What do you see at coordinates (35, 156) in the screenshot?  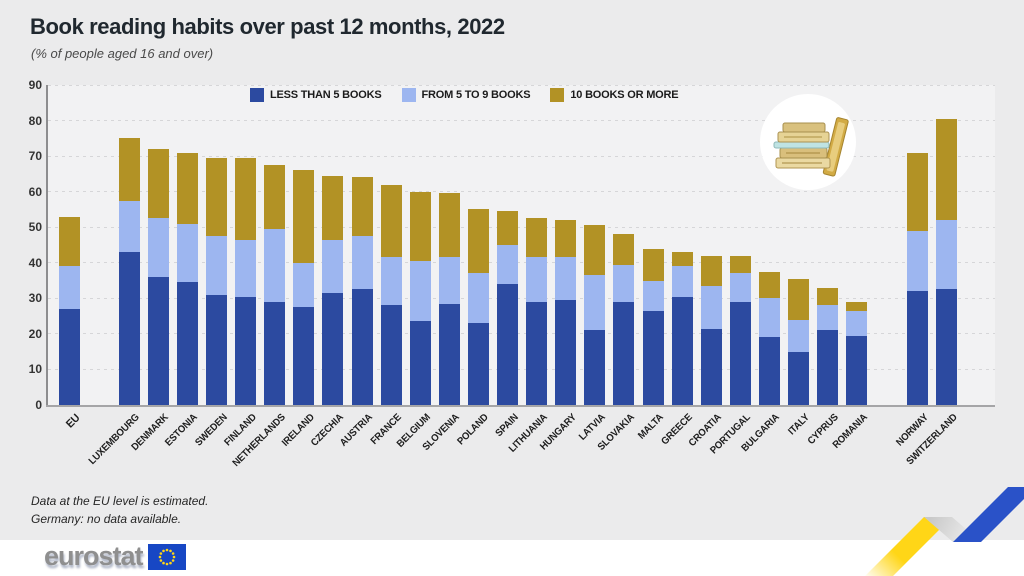 I see `y-tick-label-70: 70` at bounding box center [35, 156].